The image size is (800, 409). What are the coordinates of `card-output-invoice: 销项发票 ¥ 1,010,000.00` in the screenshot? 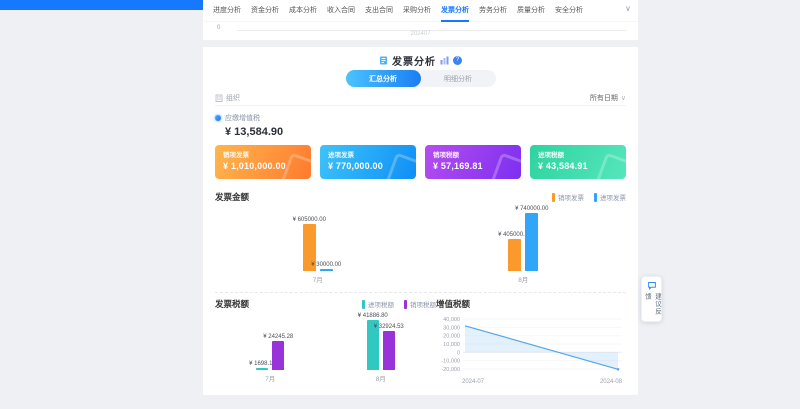 It's located at (263, 162).